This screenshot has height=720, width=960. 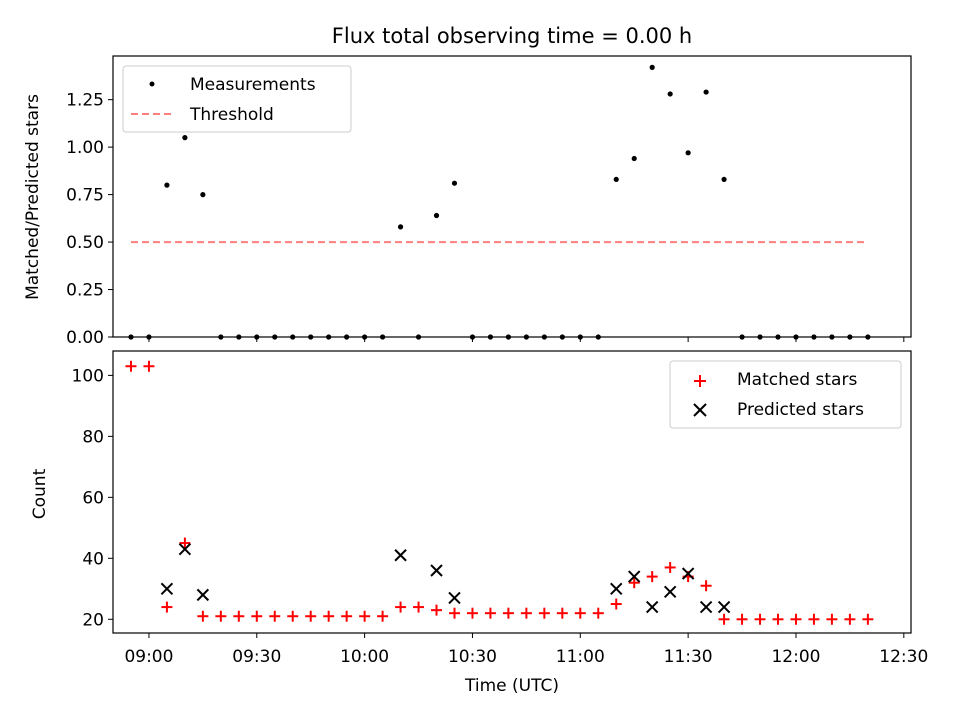 What do you see at coordinates (700, 410) in the screenshot?
I see `predicted-legend-marker` at bounding box center [700, 410].